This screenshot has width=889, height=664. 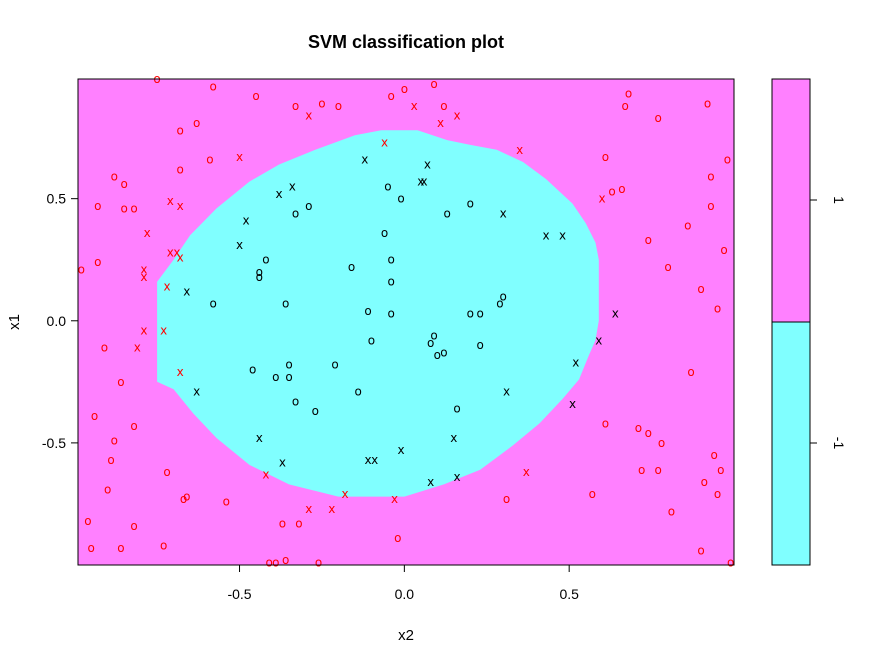 What do you see at coordinates (403, 583) in the screenshot?
I see `x-axis: -0.5 0.0 0.5` at bounding box center [403, 583].